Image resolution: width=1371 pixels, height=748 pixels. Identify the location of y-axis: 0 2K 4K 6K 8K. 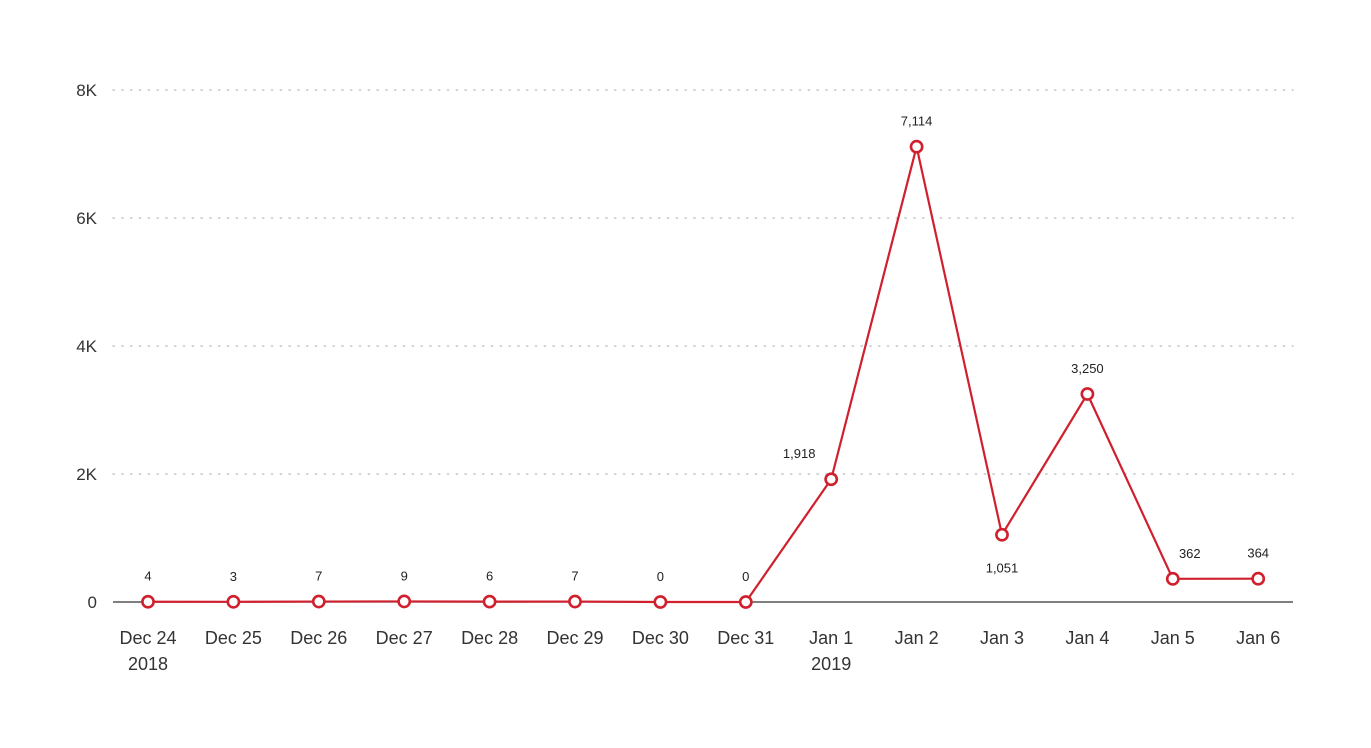
(86, 346).